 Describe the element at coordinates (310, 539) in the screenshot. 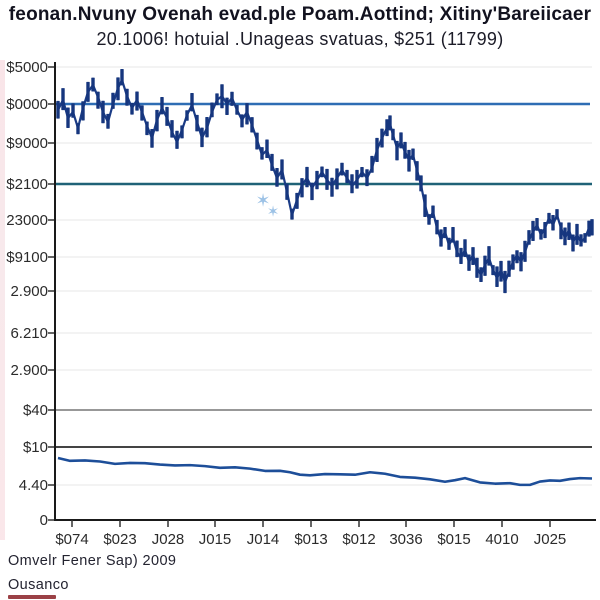

I see `x-tick-label: $013` at that location.